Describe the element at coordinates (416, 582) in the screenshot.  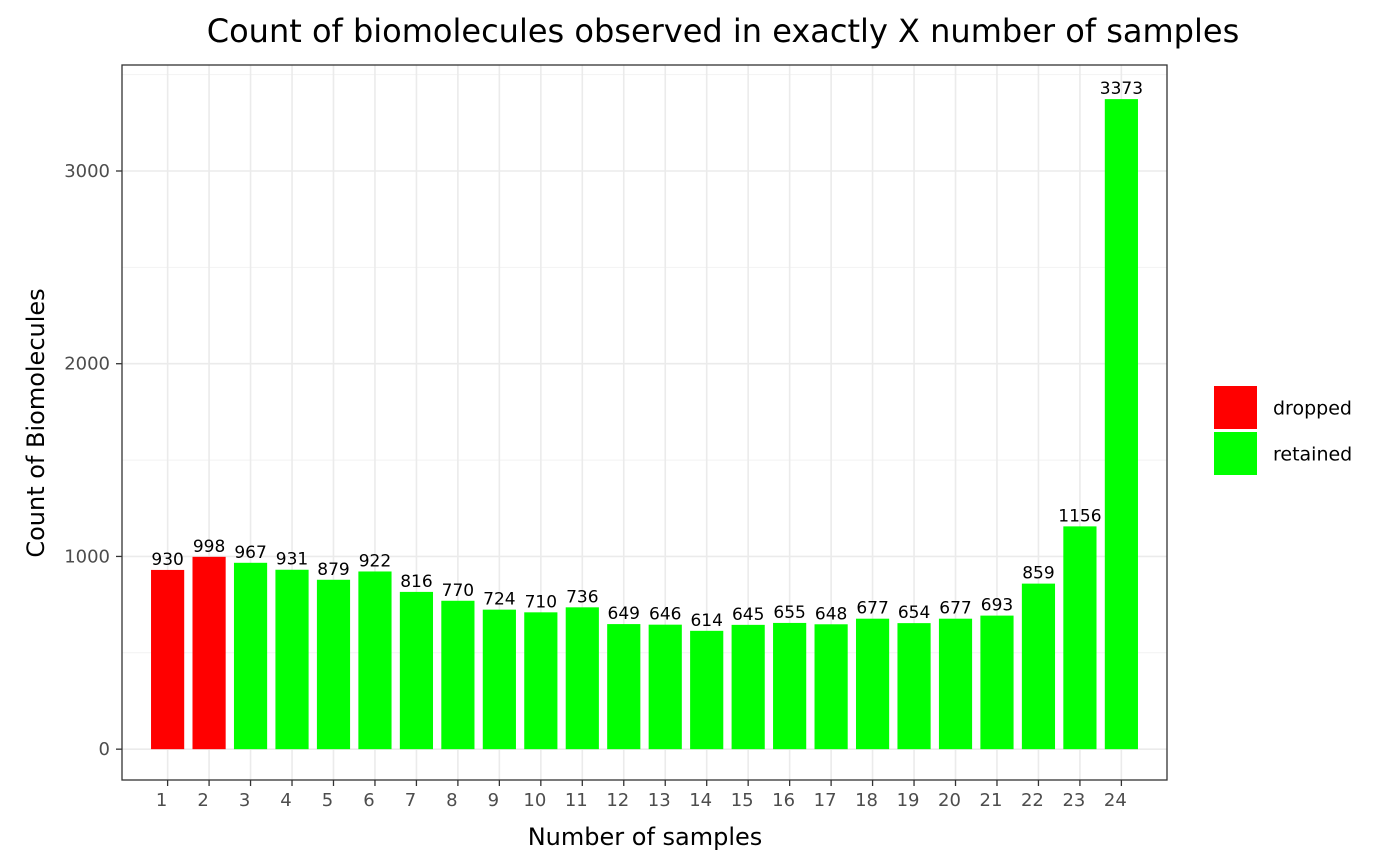
I see `bar-label-7: 816` at that location.